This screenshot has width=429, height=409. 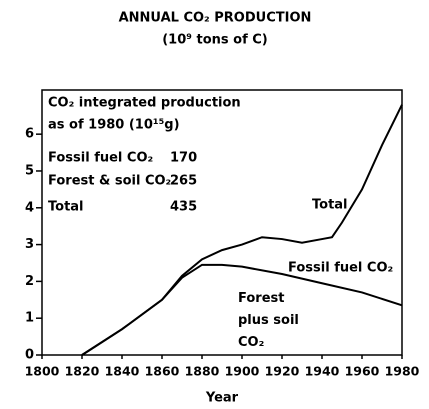 What do you see at coordinates (242, 371) in the screenshot?
I see `x-tick-label: 1900` at bounding box center [242, 371].